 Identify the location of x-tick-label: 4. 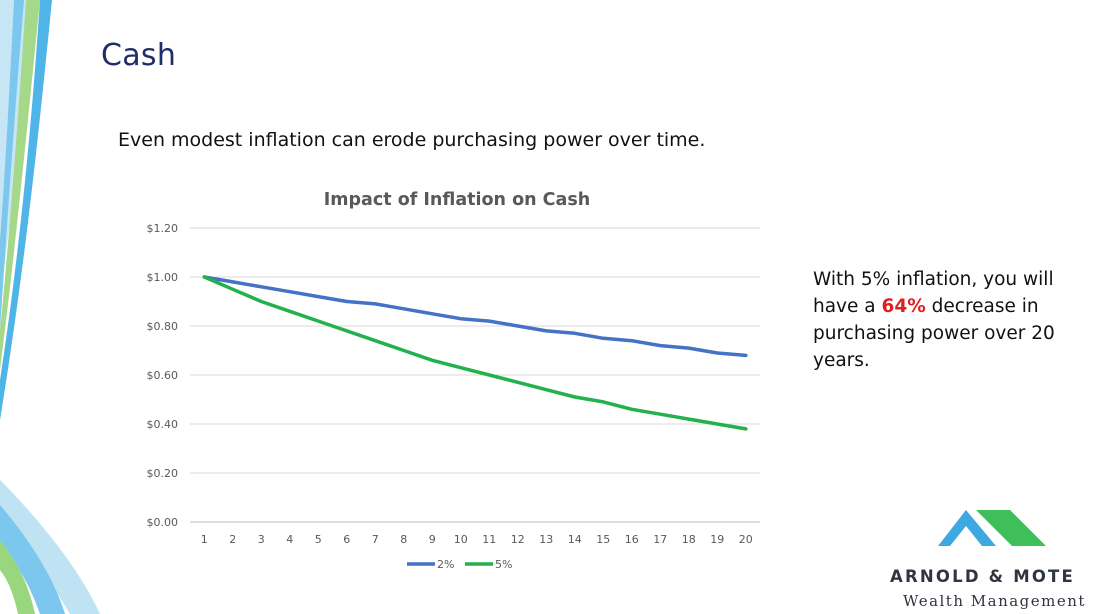
(289, 539).